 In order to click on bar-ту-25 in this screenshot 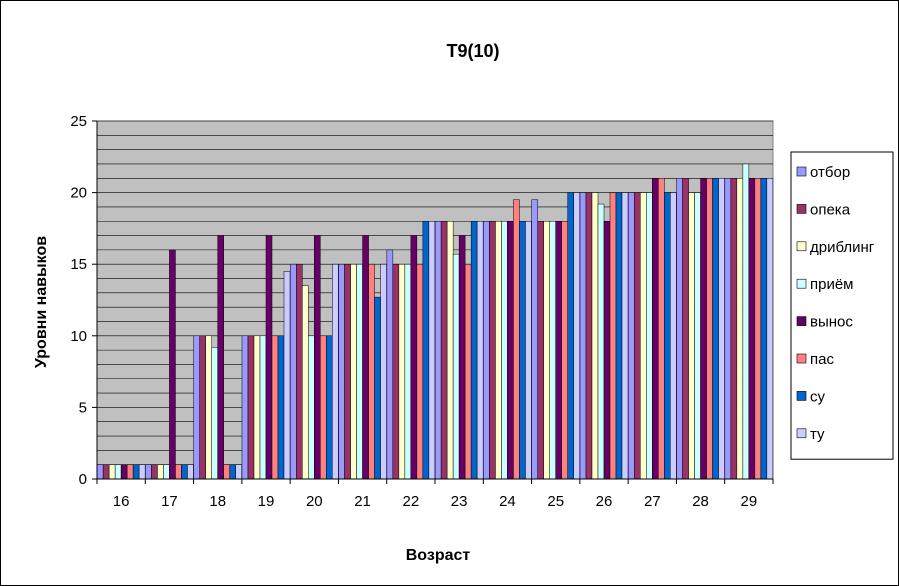, I will do `click(576, 336)`.